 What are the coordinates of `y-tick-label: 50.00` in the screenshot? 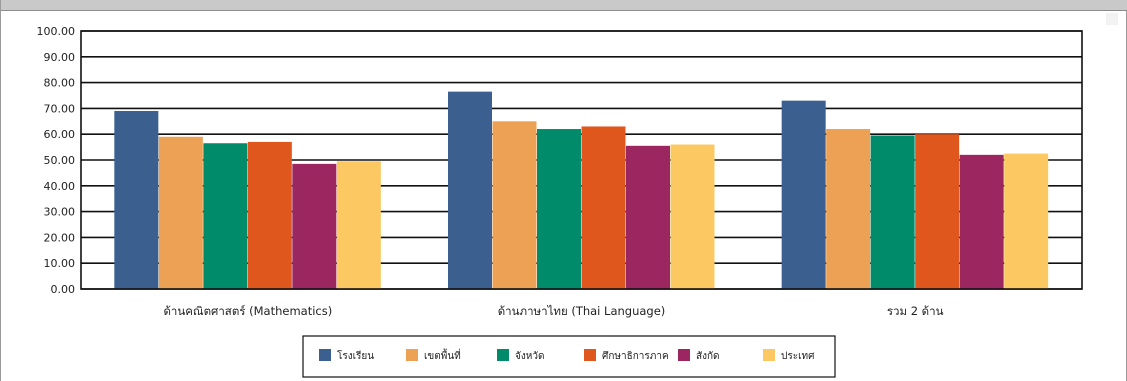 It's located at (60, 160).